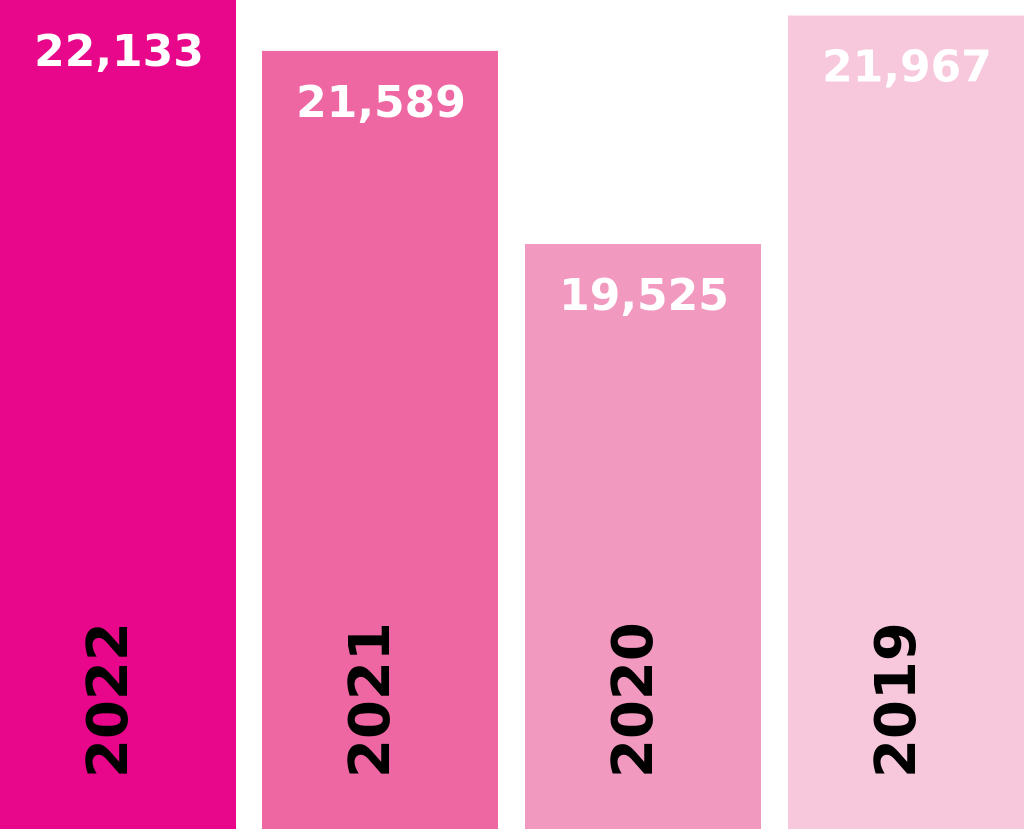 The width and height of the screenshot is (1024, 829). I want to click on value-label-2020: 19,525, so click(644, 295).